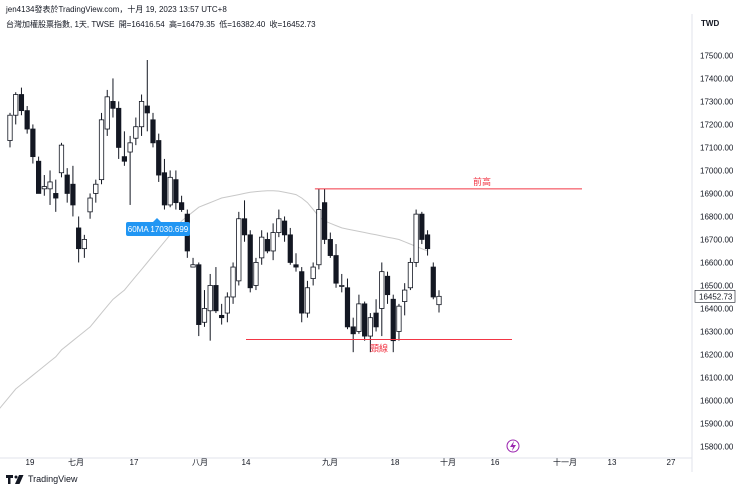 The height and width of the screenshot is (489, 740). What do you see at coordinates (717, 377) in the screenshot?
I see `y-tick-label: 16100.00` at bounding box center [717, 377].